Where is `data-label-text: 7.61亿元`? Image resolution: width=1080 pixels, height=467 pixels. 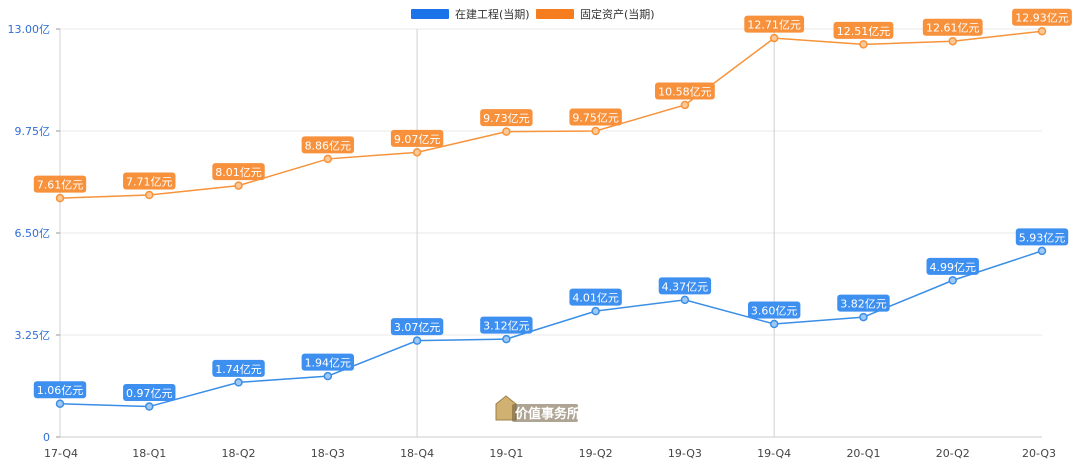 data-label-text: 7.61亿元 is located at coordinates (60, 185).